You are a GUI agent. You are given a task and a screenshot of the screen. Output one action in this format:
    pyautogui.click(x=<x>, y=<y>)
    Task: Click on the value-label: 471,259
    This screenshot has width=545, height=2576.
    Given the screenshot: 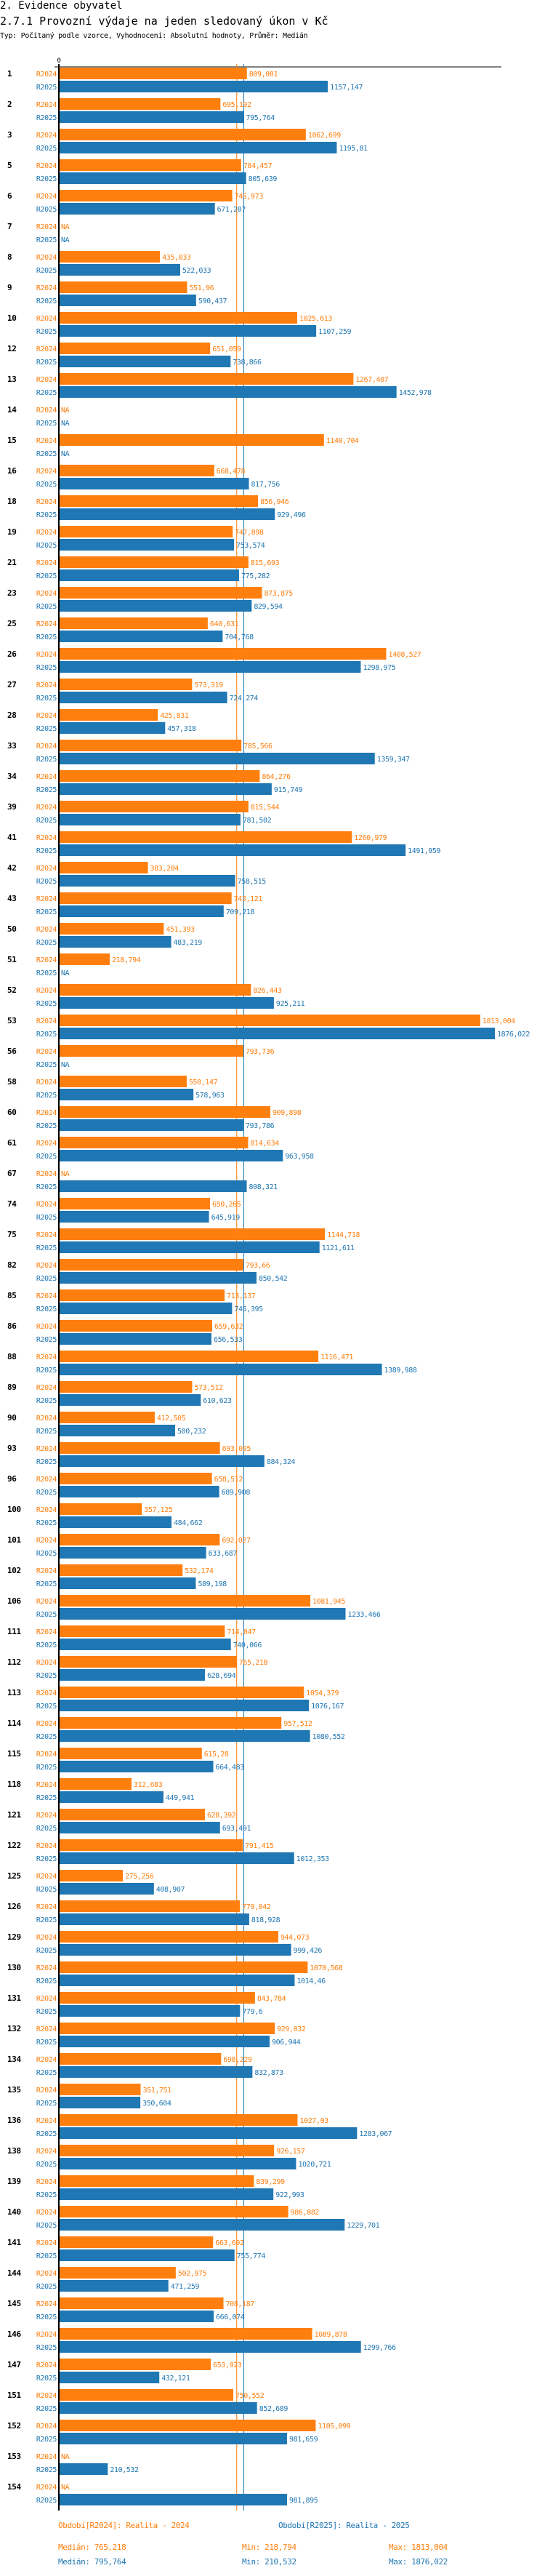 What is the action you would take?
    pyautogui.click(x=185, y=2287)
    